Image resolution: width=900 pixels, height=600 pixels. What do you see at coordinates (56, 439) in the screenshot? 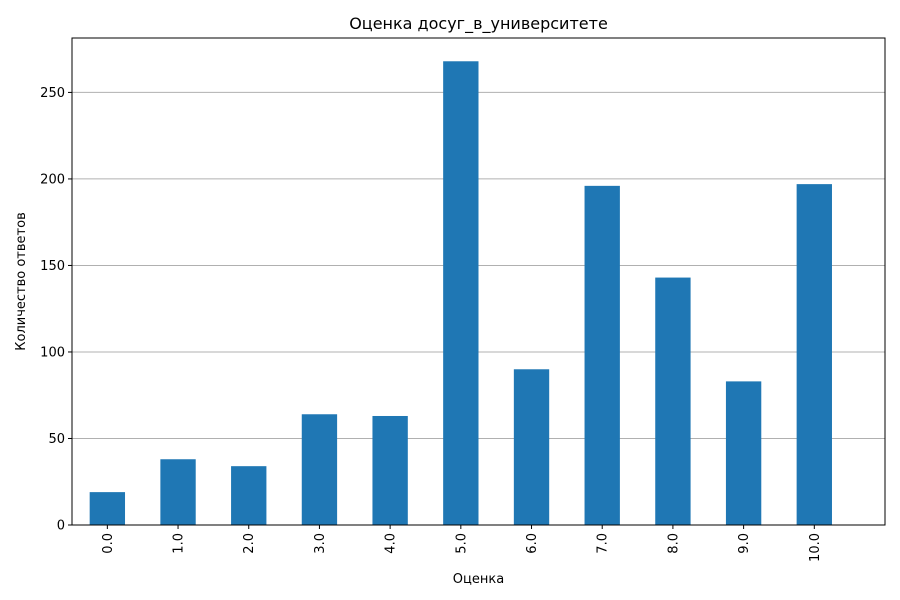
I see `y-tick-label: 50` at bounding box center [56, 439].